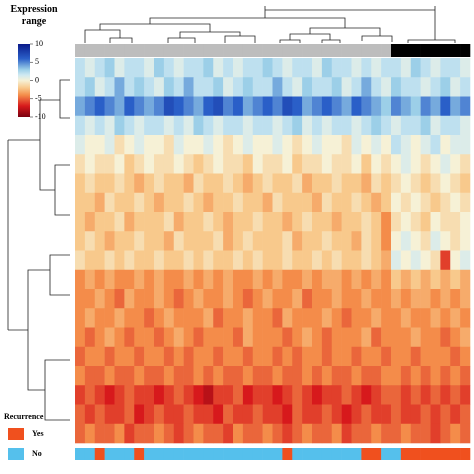 The image size is (474, 474). Describe the element at coordinates (40, 116) in the screenshot. I see `colorbar-tick-label: -10` at that location.